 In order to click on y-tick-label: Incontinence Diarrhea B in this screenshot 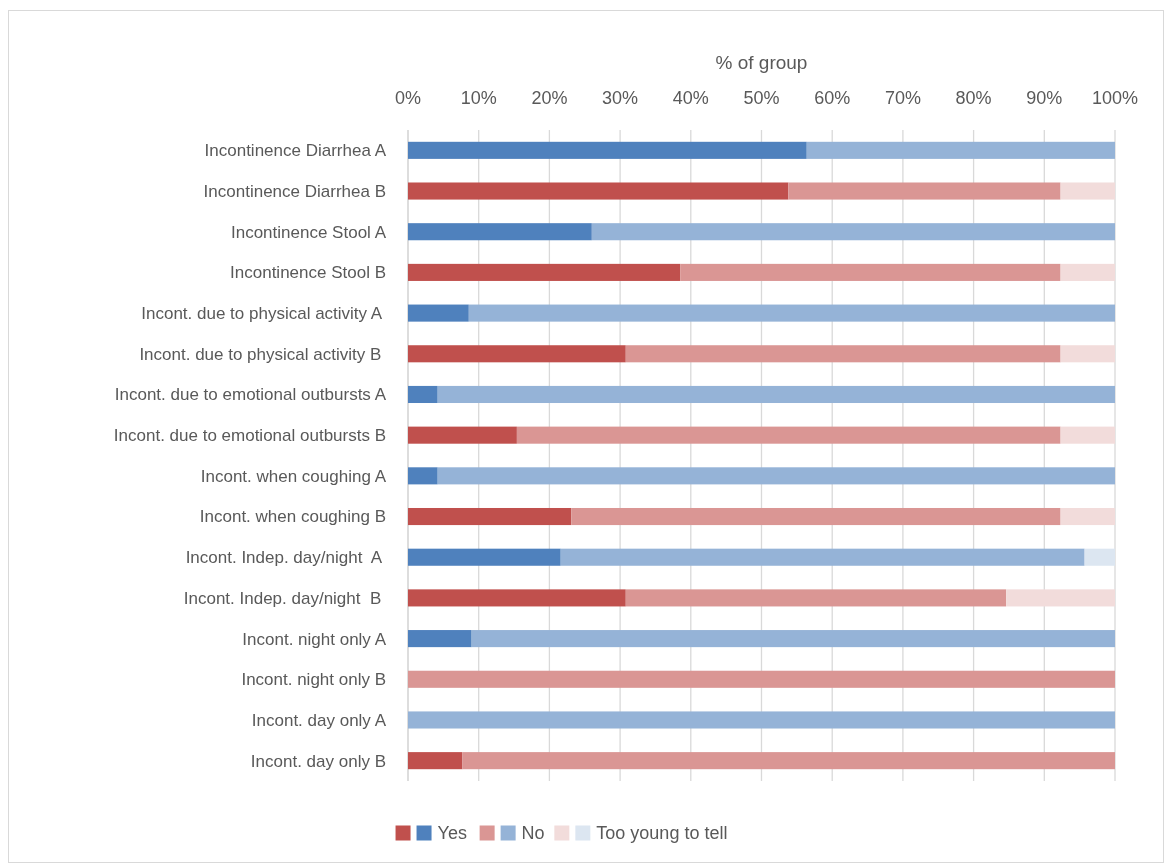, I will do `click(294, 191)`.